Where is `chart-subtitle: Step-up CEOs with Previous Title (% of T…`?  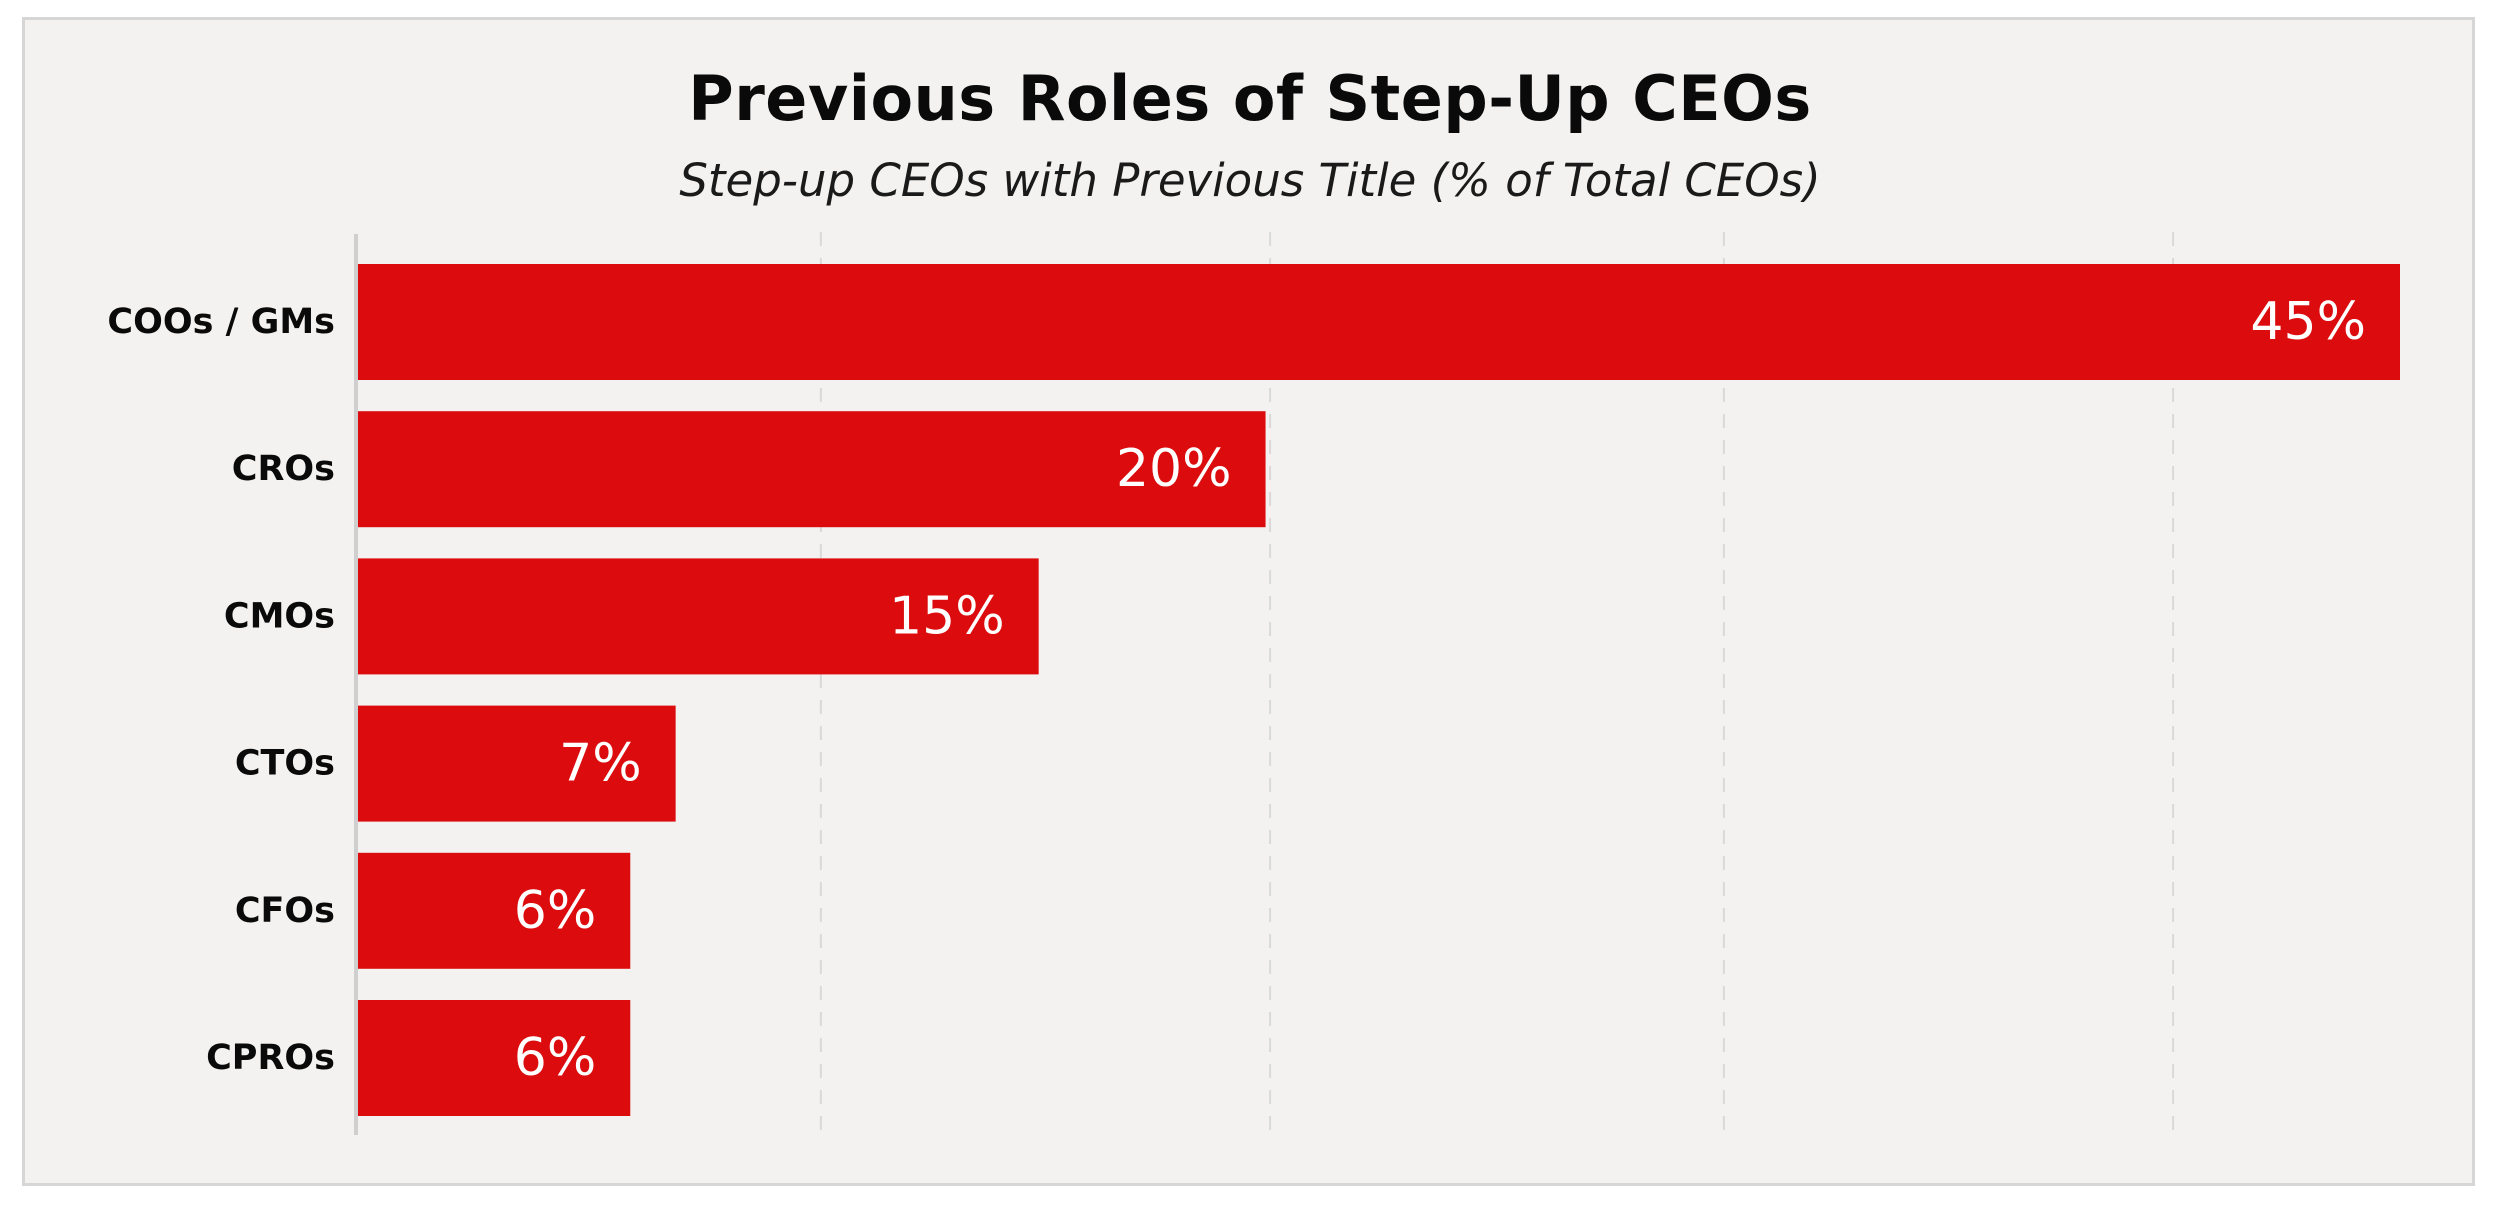 chart-subtitle: Step-up CEOs with Previous Title (% of T… is located at coordinates (1250, 180).